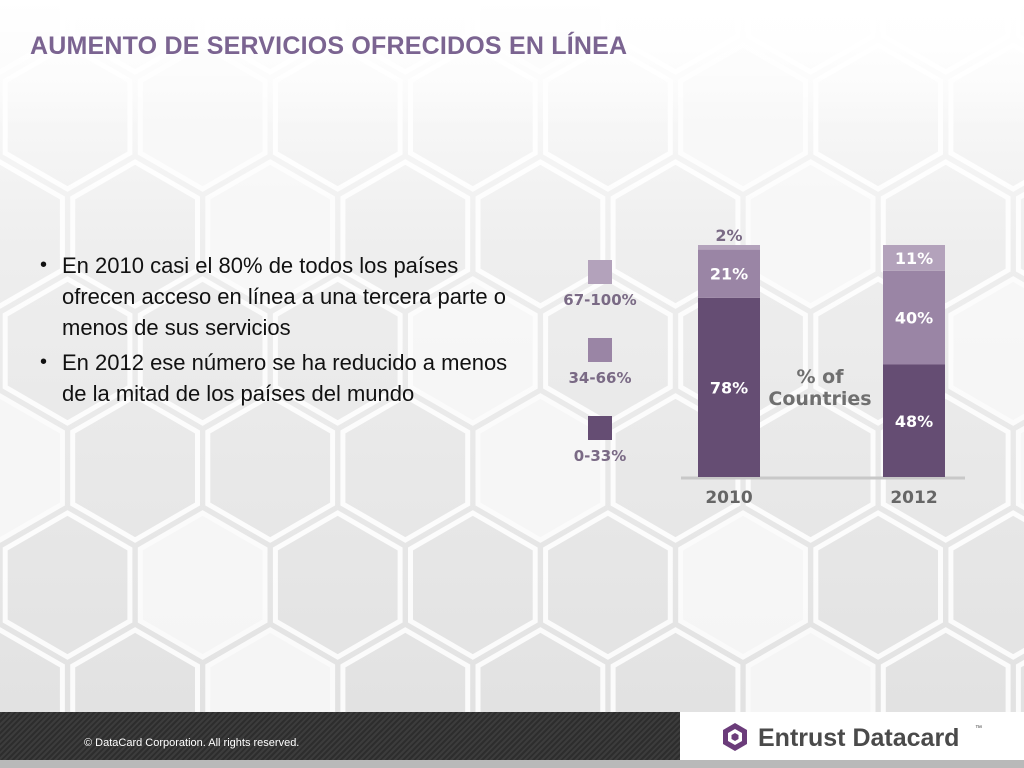 The width and height of the screenshot is (1024, 768). What do you see at coordinates (735, 737) in the screenshot?
I see `hexagon-logo-icon` at bounding box center [735, 737].